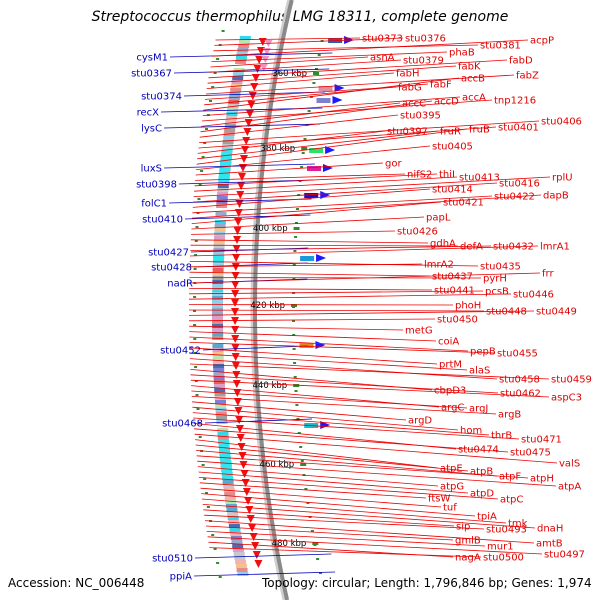 Image resolution: width=600 pixels, height=600 pixels. What do you see at coordinates (479, 371) in the screenshot?
I see `reverse-gene-label: alaS` at bounding box center [479, 371].